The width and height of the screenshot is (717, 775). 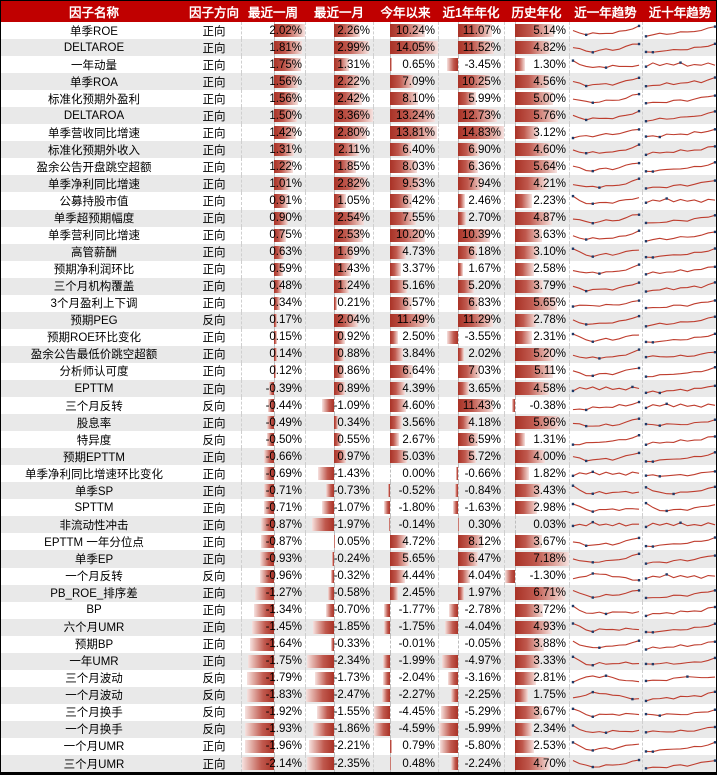 I want to click on factor-name-cell: 单季SP, so click(x=94, y=491).